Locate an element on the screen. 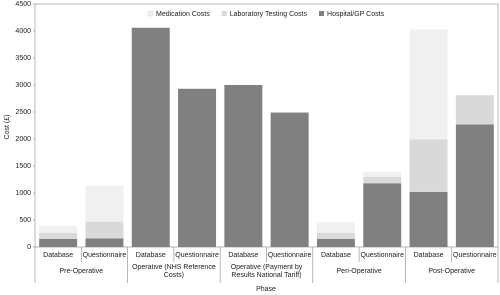 The image size is (500, 295). legend-label: Medication Costs is located at coordinates (183, 14).